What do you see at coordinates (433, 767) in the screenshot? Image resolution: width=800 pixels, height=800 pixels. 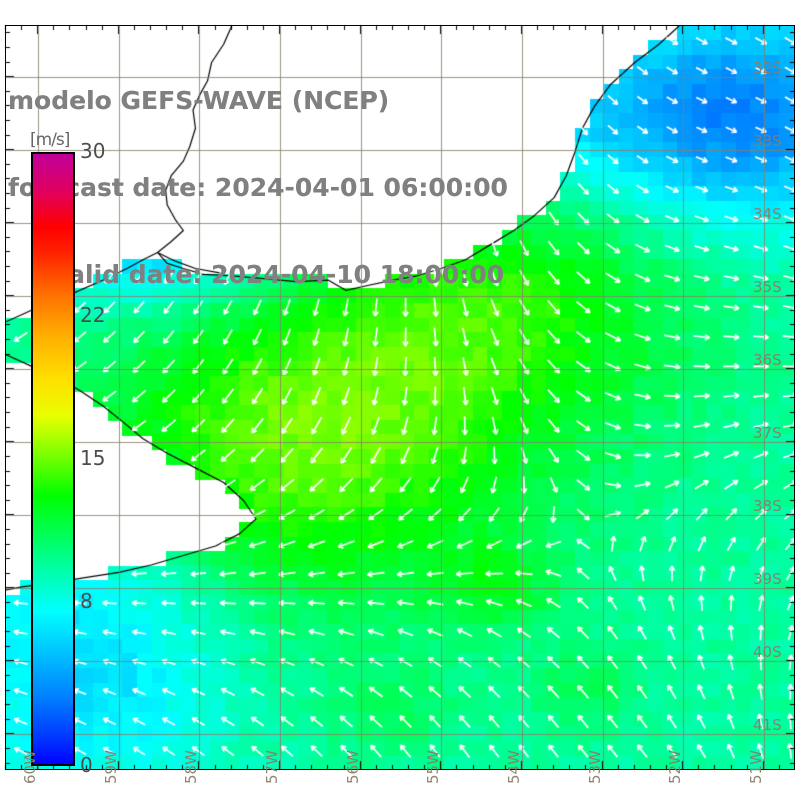 I see `lon-label-55w: 55W` at bounding box center [433, 767].